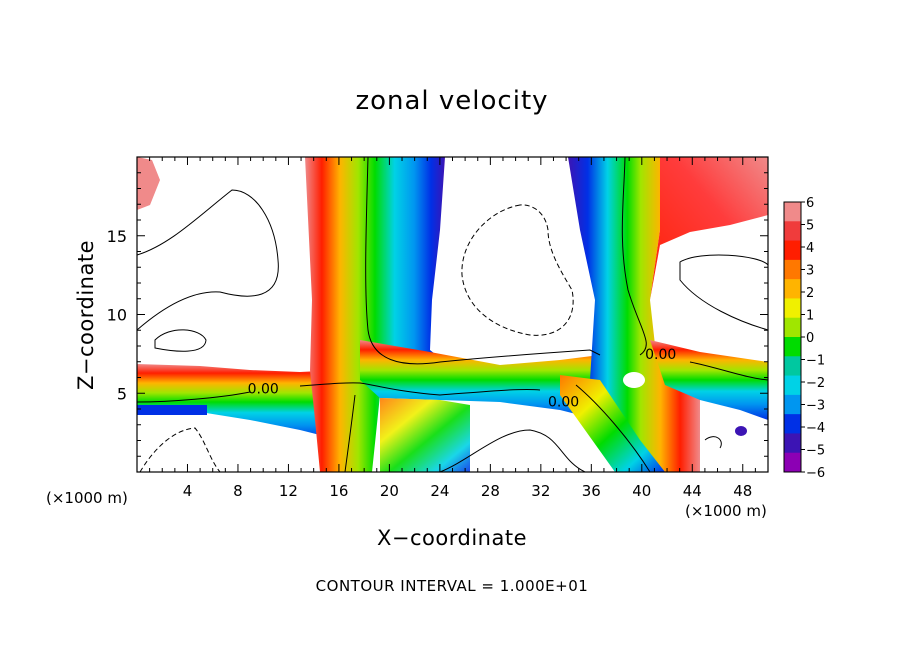 The height and width of the screenshot is (654, 904). I want to click on left-edge-spot, so click(148, 183).